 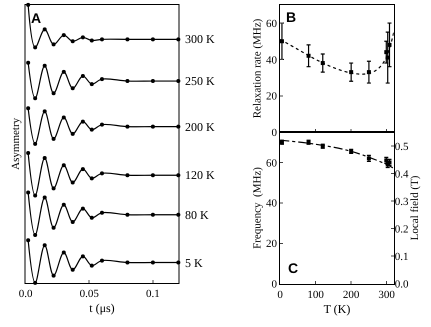 What do you see at coordinates (387, 294) in the screenshot?
I see `x-tick-label: 300` at bounding box center [387, 294].